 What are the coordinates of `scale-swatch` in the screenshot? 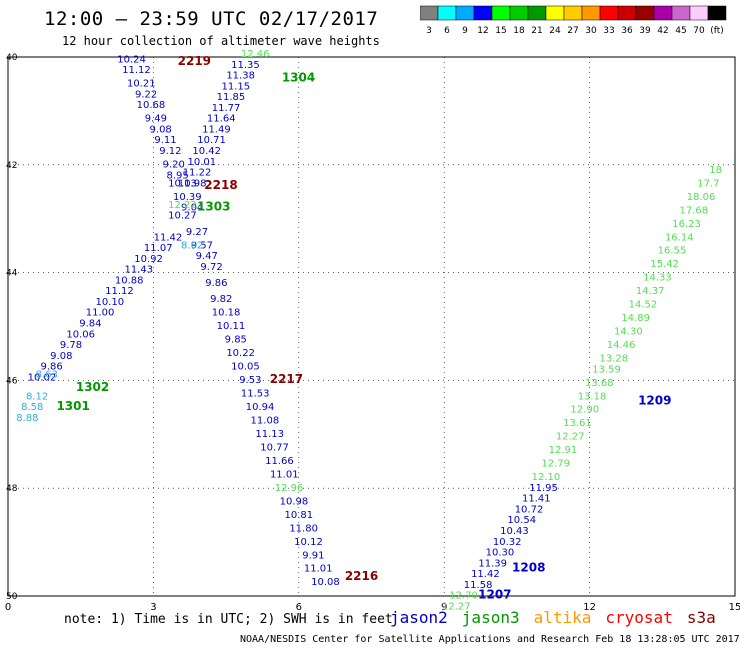 It's located at (717, 13).